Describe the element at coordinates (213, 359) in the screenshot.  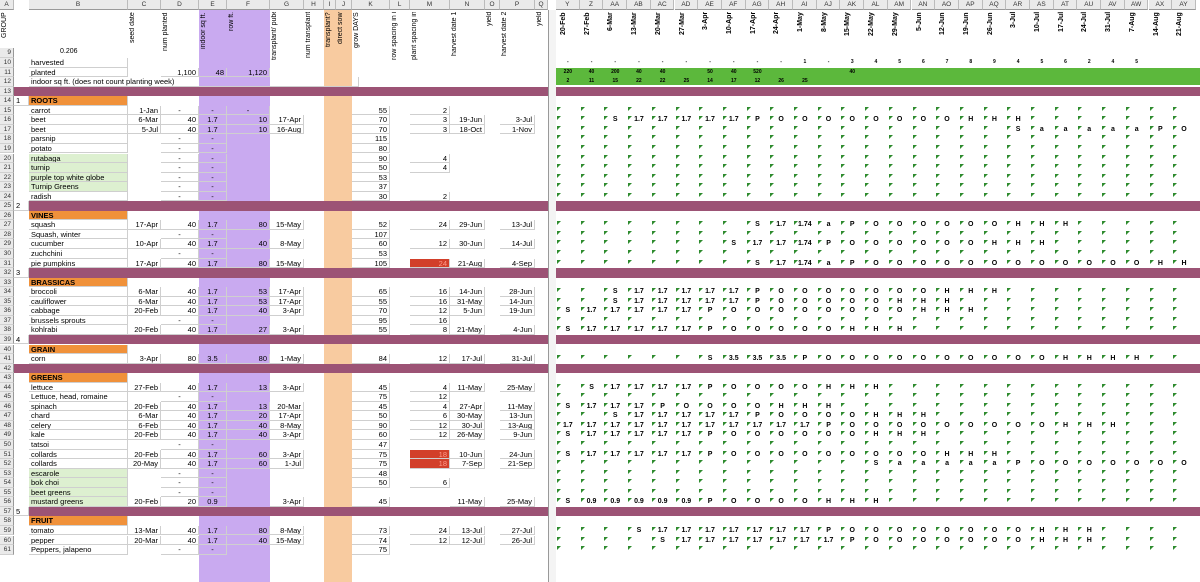
I see `indoor-sq-ft: 3.5` at that location.